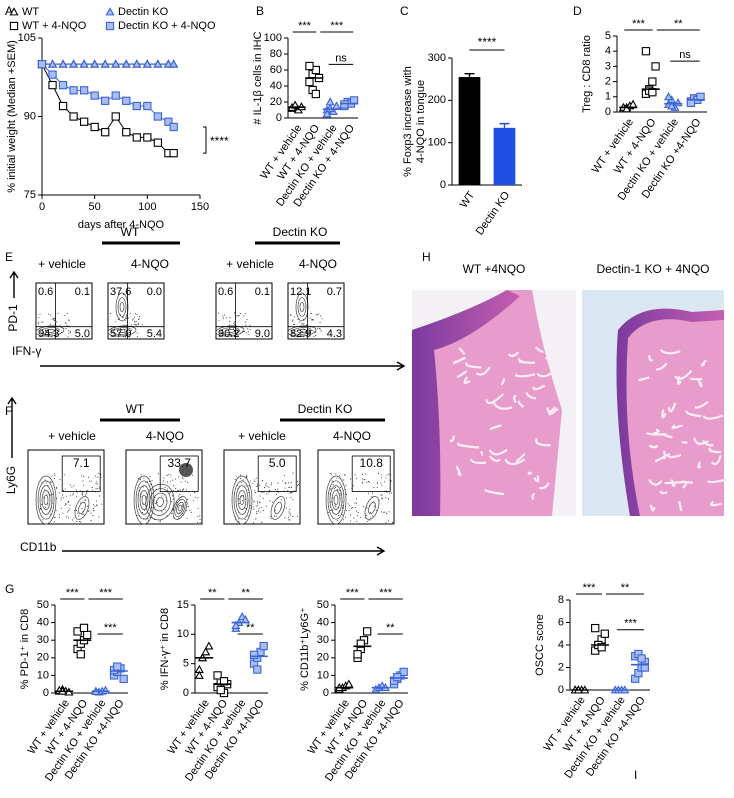 The width and height of the screenshot is (734, 798). Describe the element at coordinates (8, 411) in the screenshot. I see `panel-label: F` at that location.